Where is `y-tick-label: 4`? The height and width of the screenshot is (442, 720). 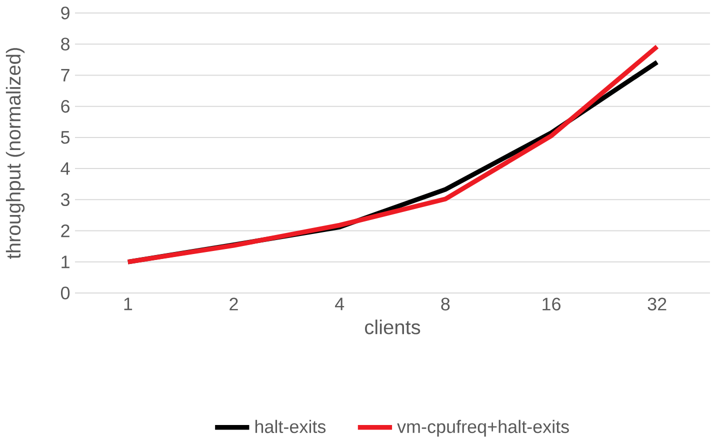
y-tick-label: 4 is located at coordinates (65, 168).